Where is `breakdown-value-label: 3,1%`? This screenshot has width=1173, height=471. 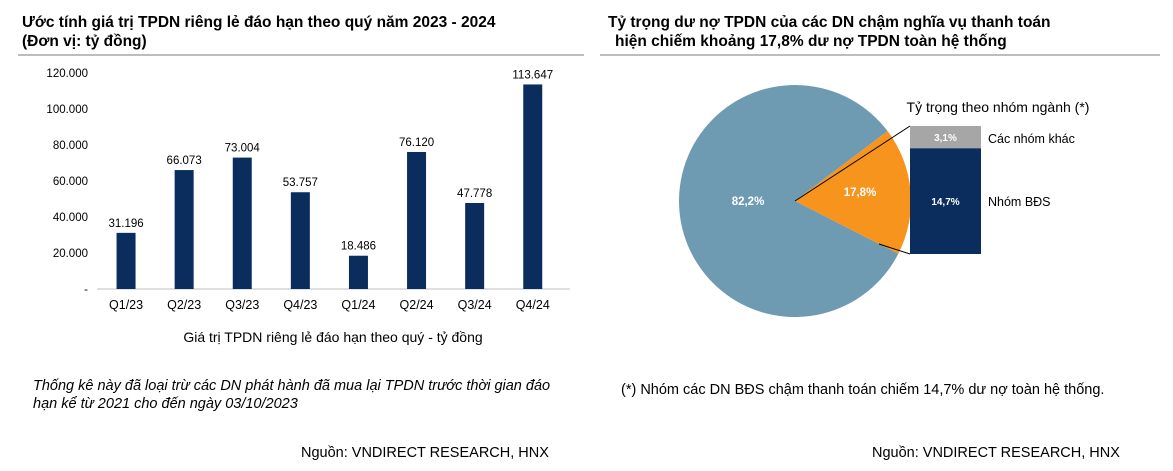
breakdown-value-label: 3,1% is located at coordinates (945, 138).